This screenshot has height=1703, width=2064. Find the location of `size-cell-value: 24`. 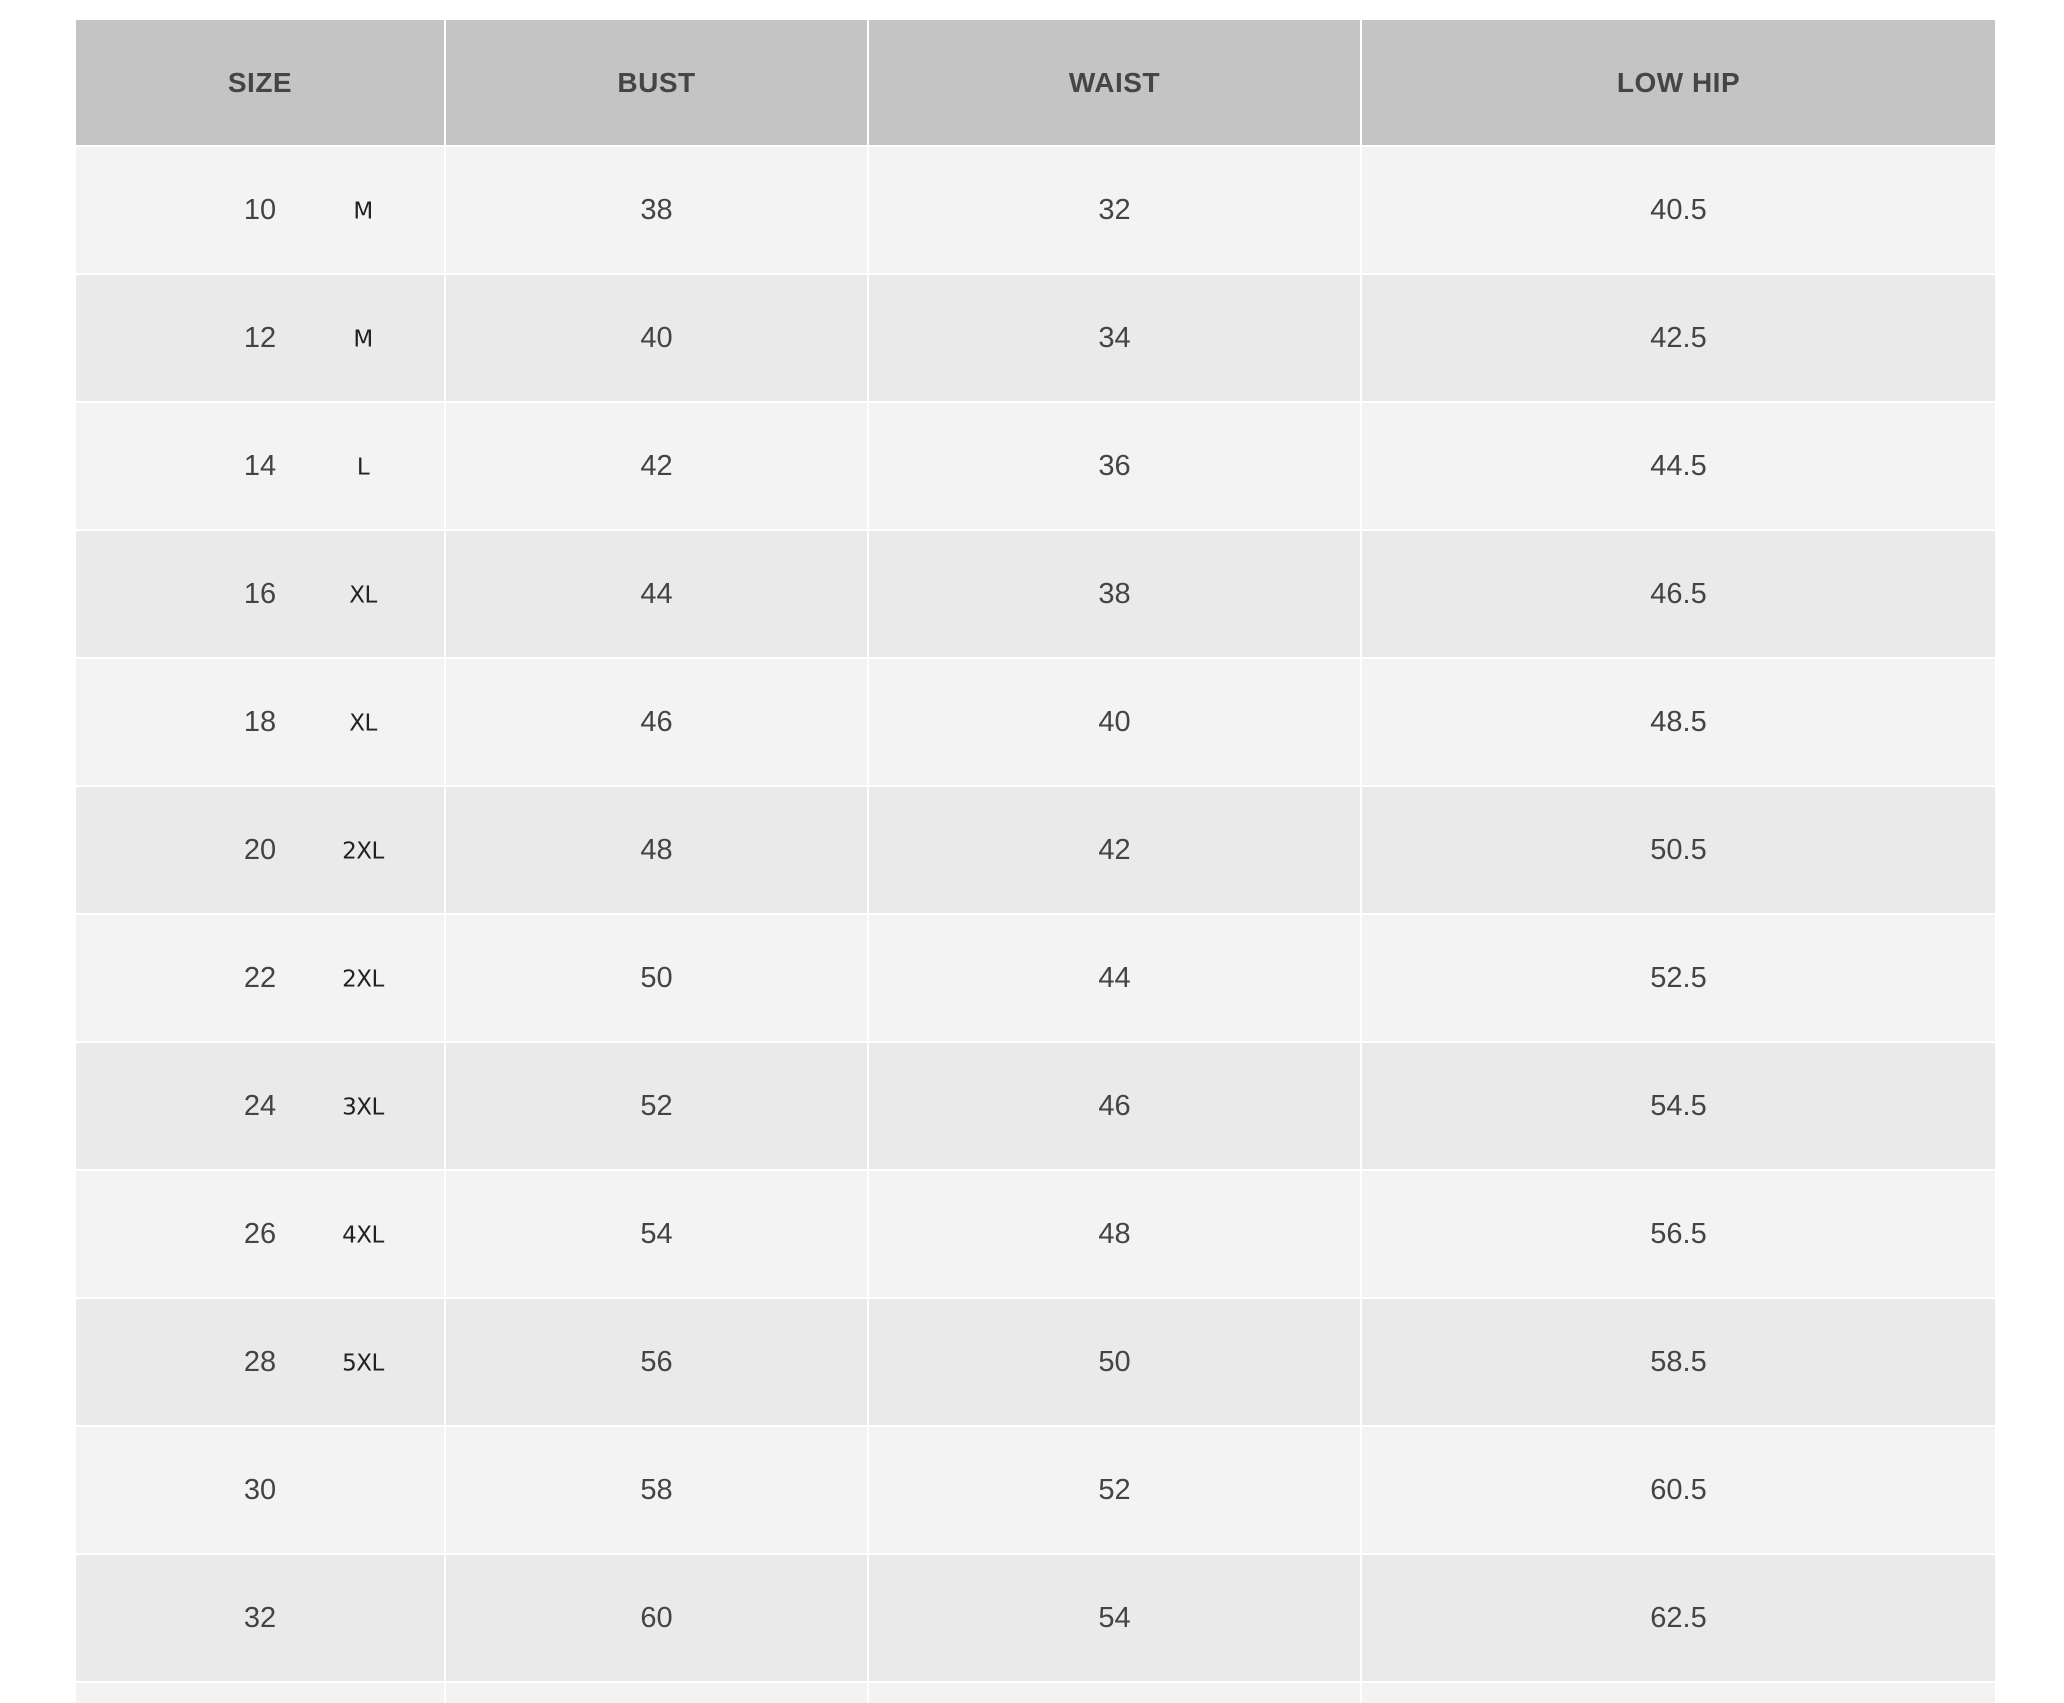

size-cell-value: 24 is located at coordinates (260, 1105).